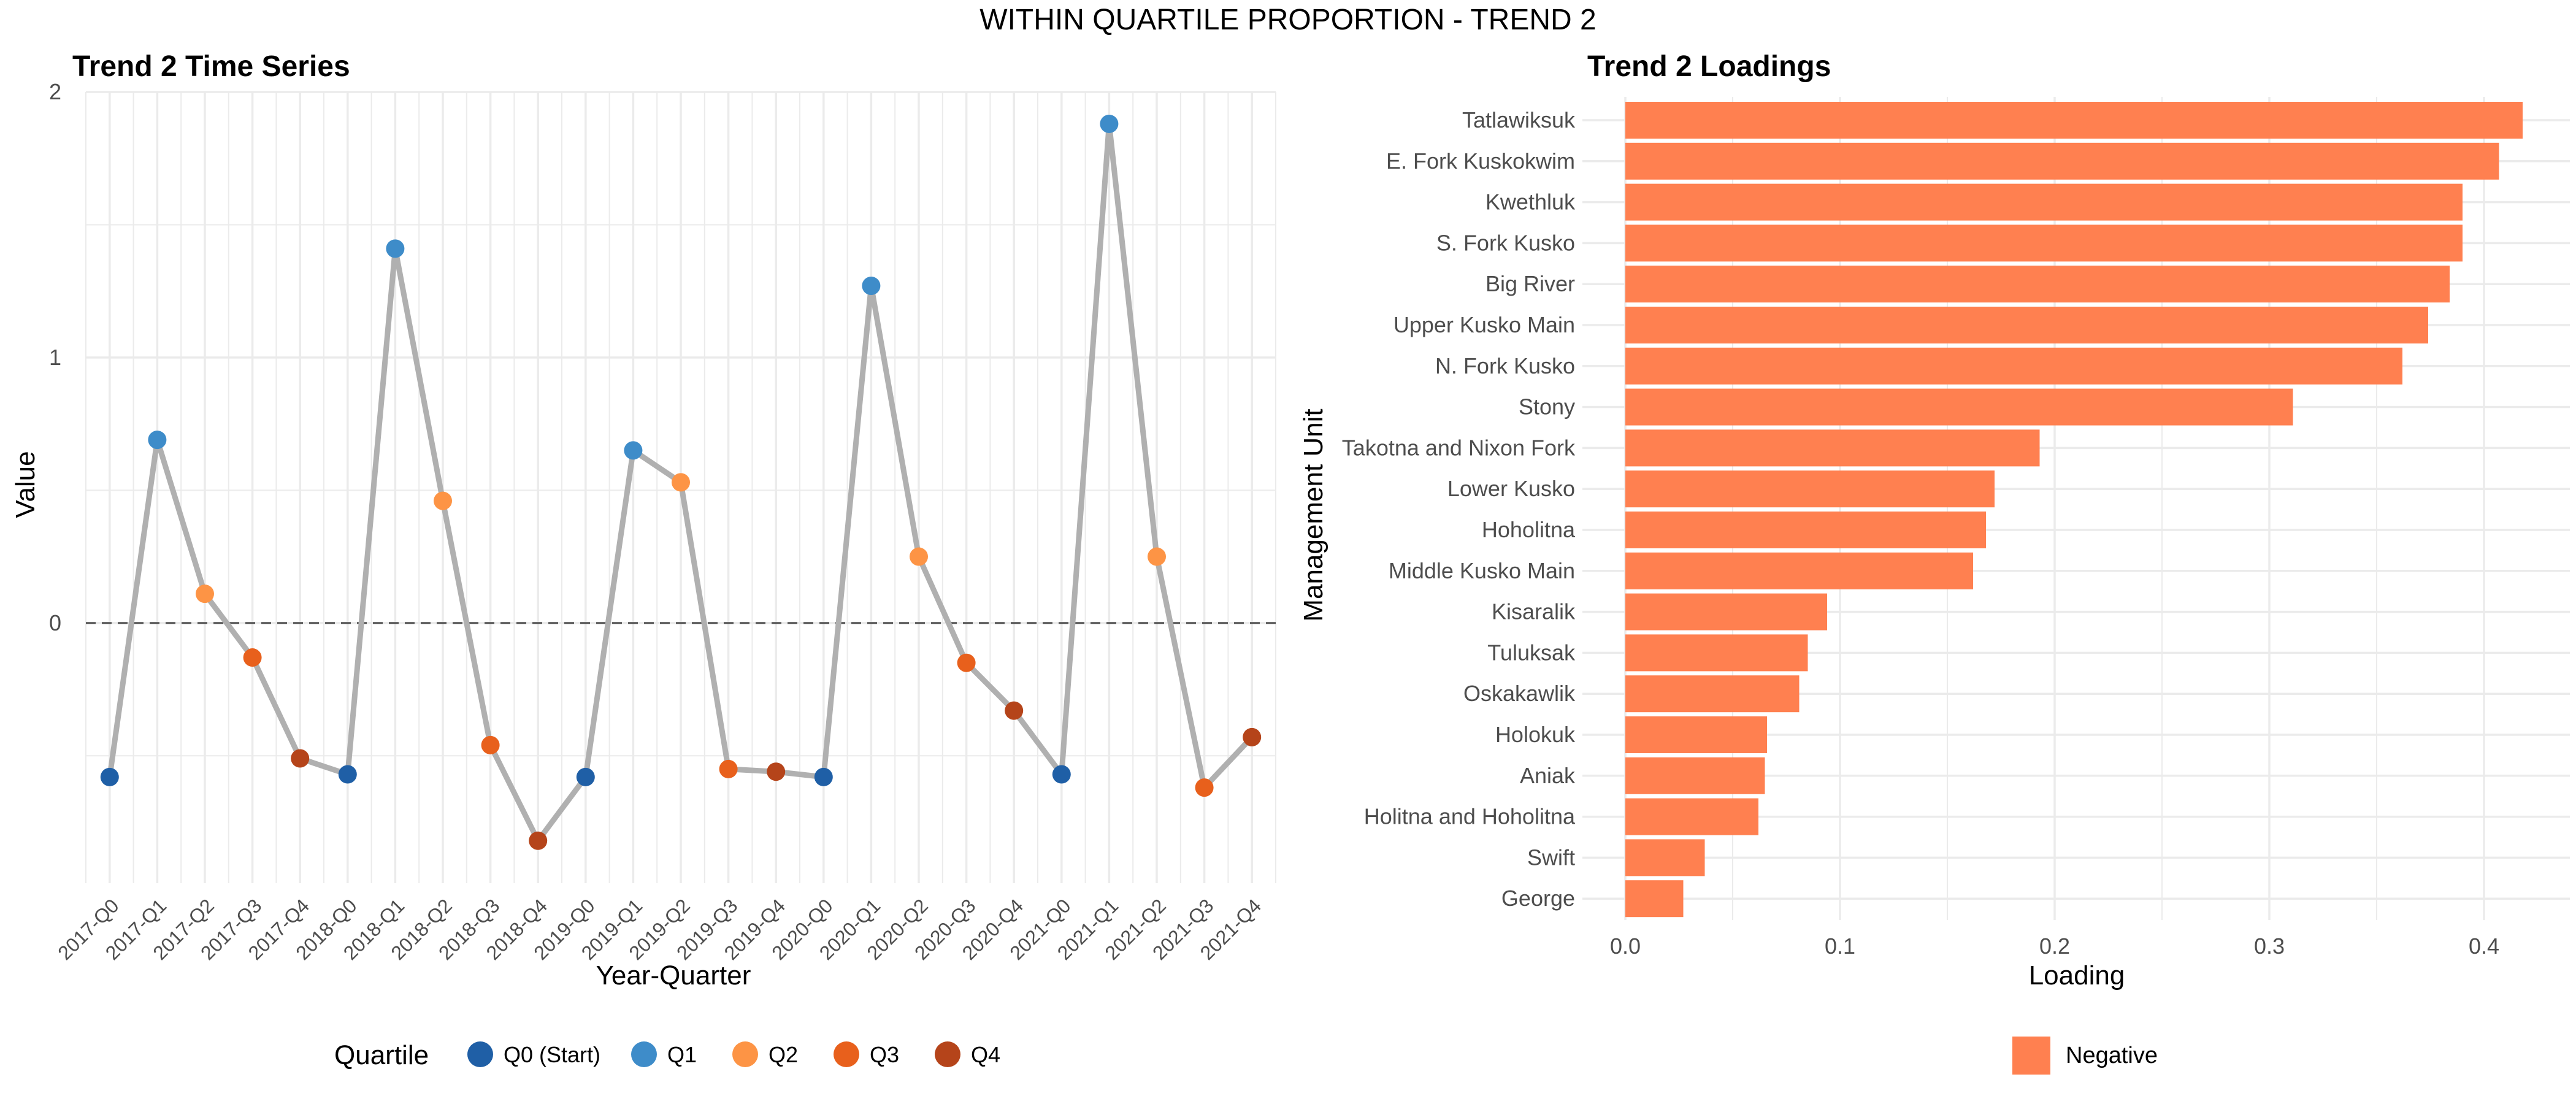  I want to click on legend-item: Q3, so click(866, 1054).